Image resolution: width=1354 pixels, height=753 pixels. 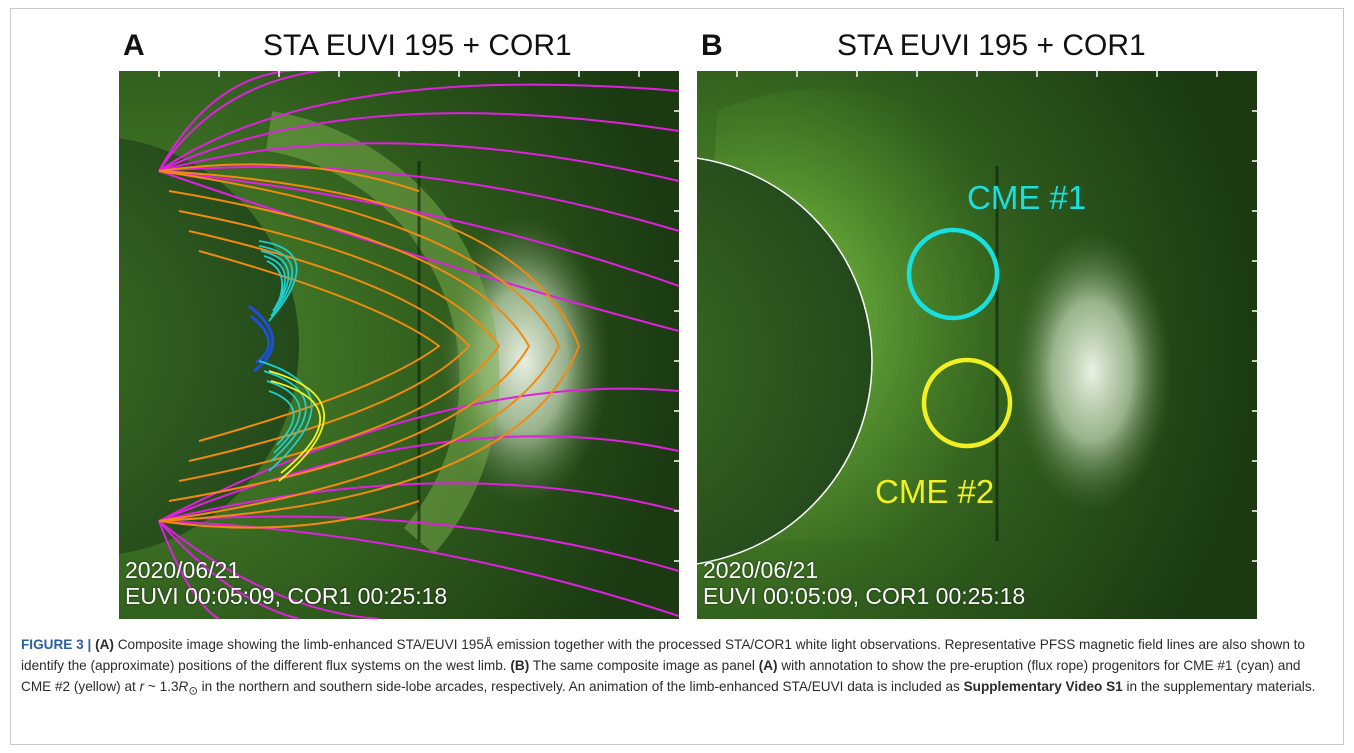 I want to click on caption-video-label: Supplementary Video S1, so click(x=1043, y=686).